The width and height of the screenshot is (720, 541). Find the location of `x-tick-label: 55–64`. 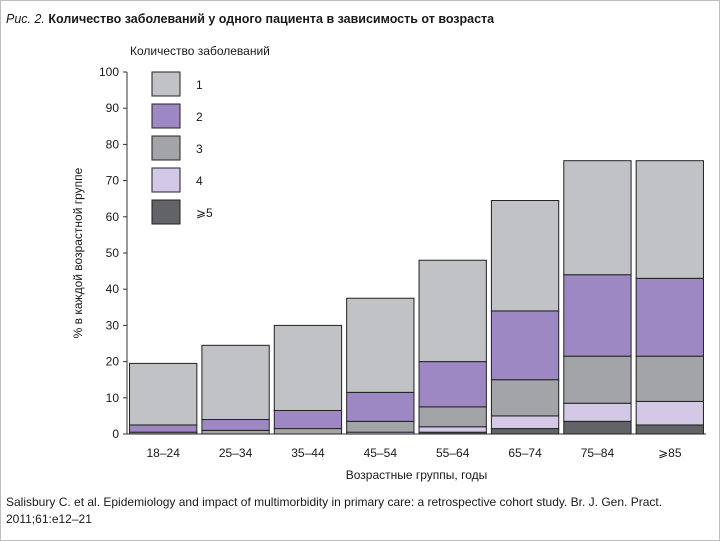

x-tick-label: 55–64 is located at coordinates (453, 453).